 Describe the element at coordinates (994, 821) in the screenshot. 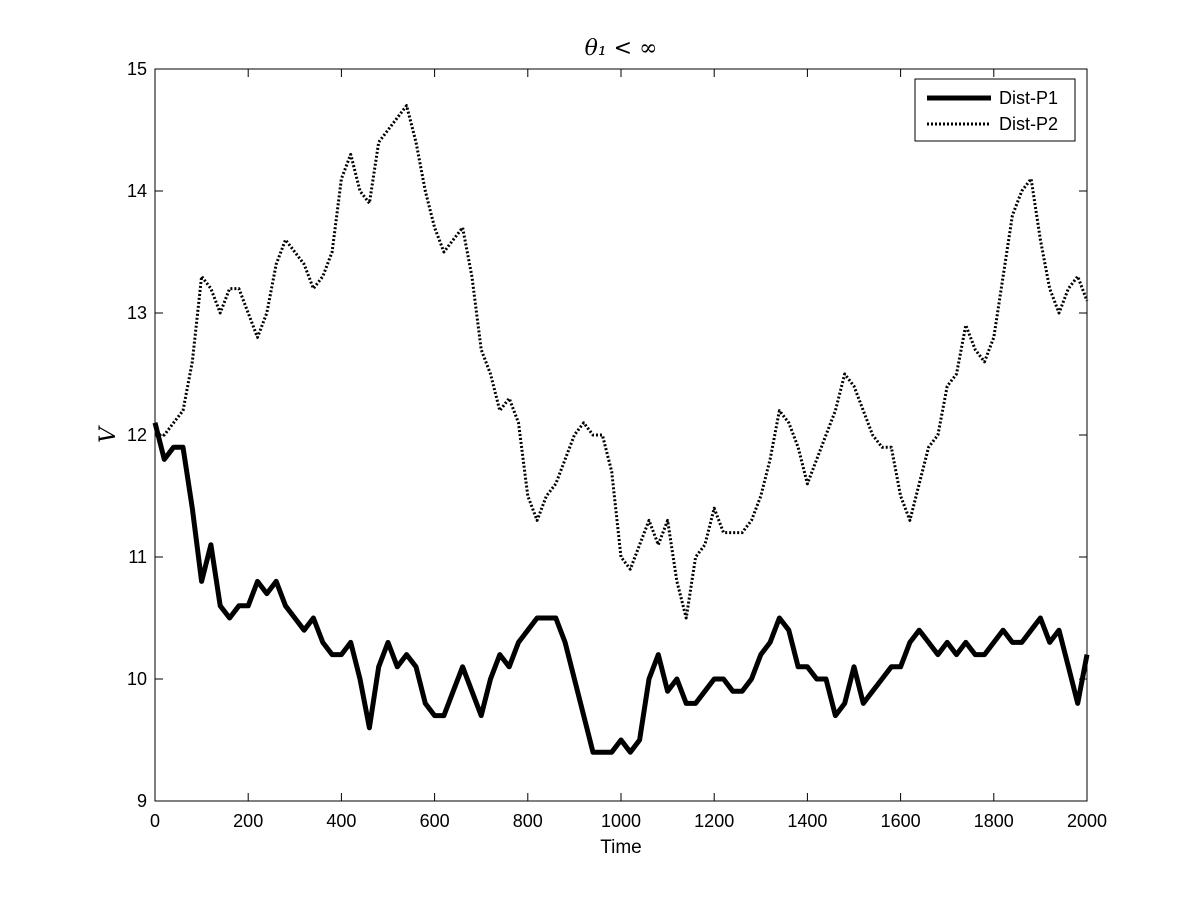

I see `x-tick-label: 1800` at that location.